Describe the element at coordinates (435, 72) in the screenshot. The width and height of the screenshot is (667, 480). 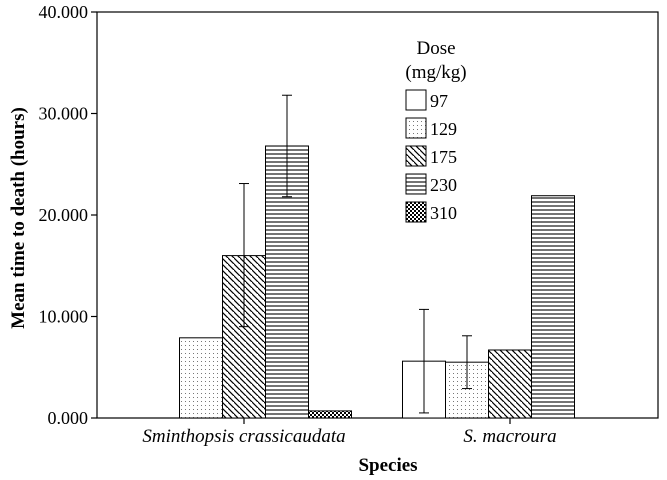
I see `legend-title-line-2: (mg/kg)` at that location.